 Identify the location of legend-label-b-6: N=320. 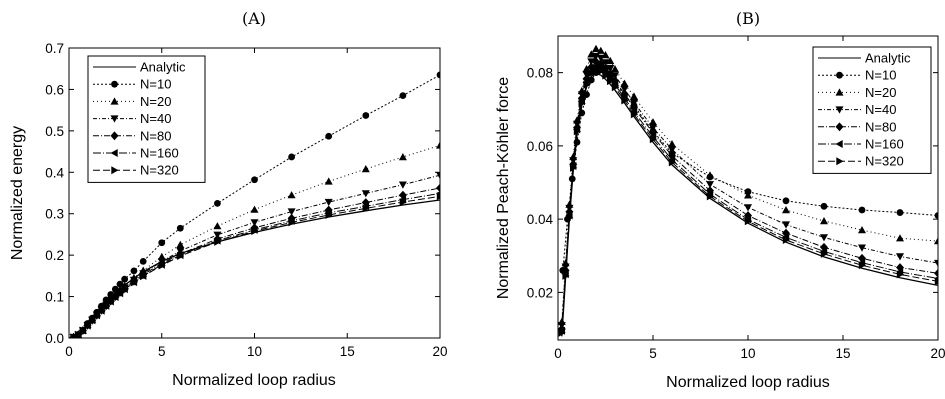
(884, 161).